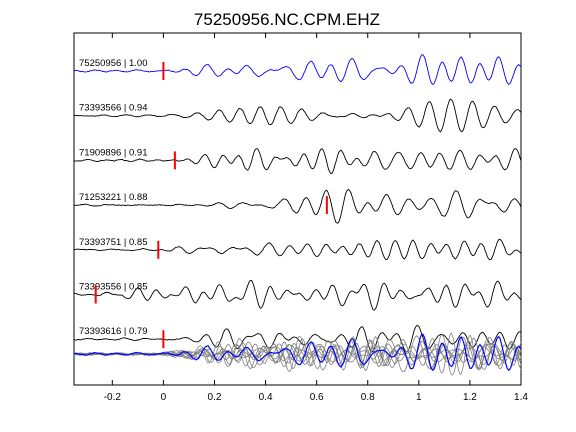 The width and height of the screenshot is (576, 432). I want to click on trace-label-1: 75250956 | 1.00, so click(113, 63).